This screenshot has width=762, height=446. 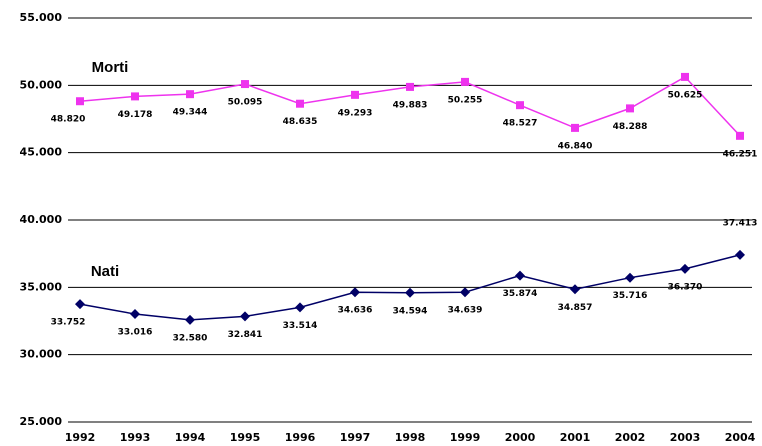 What do you see at coordinates (110, 67) in the screenshot?
I see `series-name: Morti` at bounding box center [110, 67].